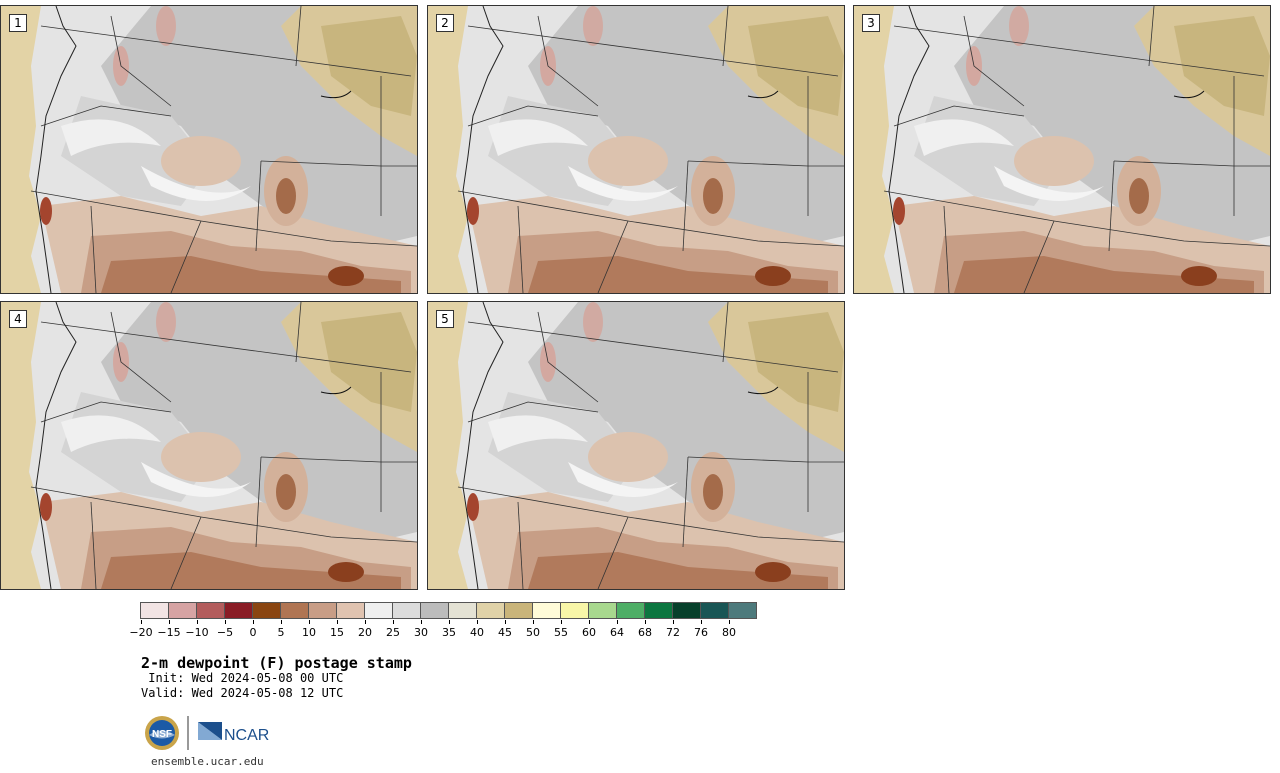 The image size is (1280, 773). Describe the element at coordinates (636, 445) in the screenshot. I see `map-panel: 5` at that location.